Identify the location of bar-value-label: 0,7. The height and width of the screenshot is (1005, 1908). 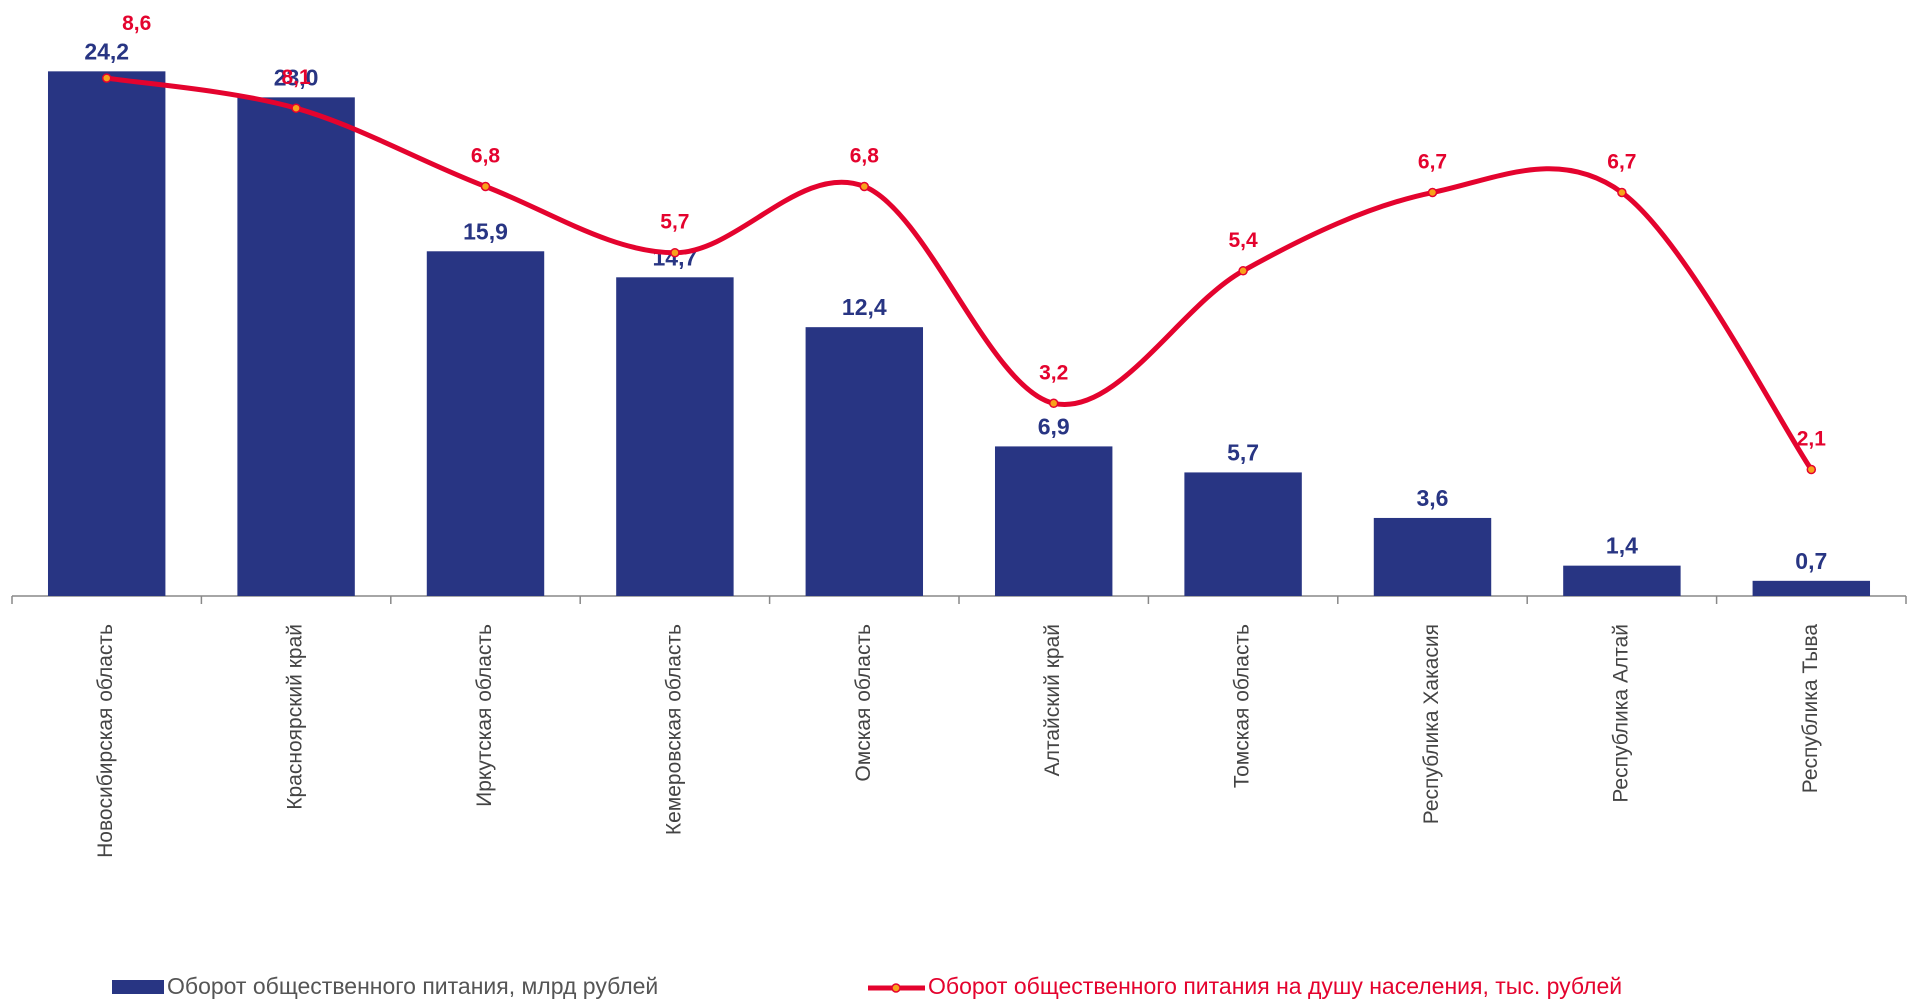
(1811, 561).